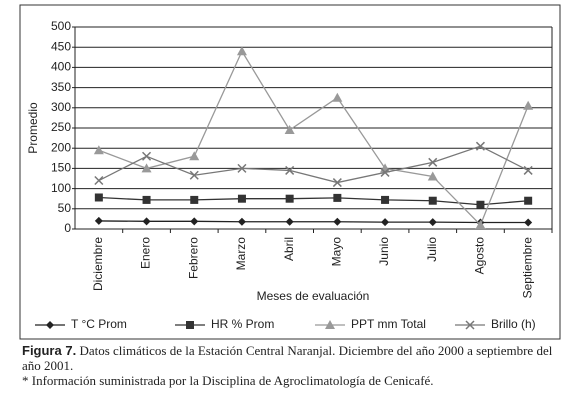 Image resolution: width=580 pixels, height=400 pixels. What do you see at coordinates (242, 324) in the screenshot?
I see `legend-label: HR % Prom` at bounding box center [242, 324].